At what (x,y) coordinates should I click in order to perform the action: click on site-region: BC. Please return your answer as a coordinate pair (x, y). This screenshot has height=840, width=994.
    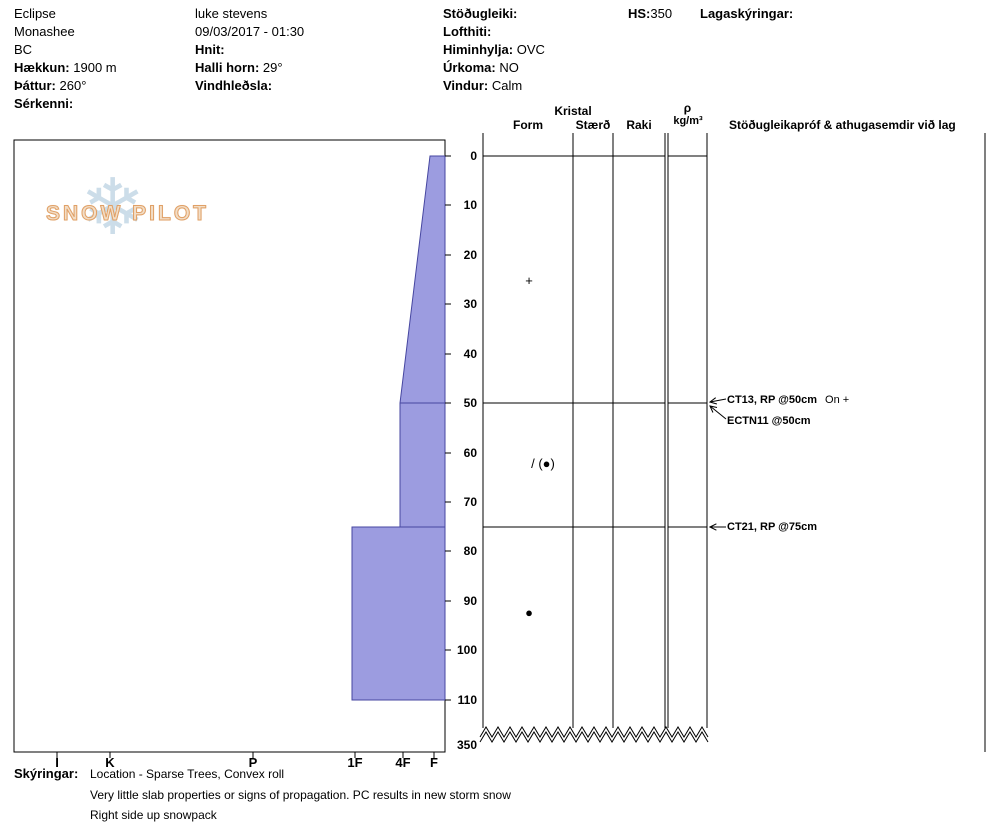
    Looking at the image, I should click on (23, 49).